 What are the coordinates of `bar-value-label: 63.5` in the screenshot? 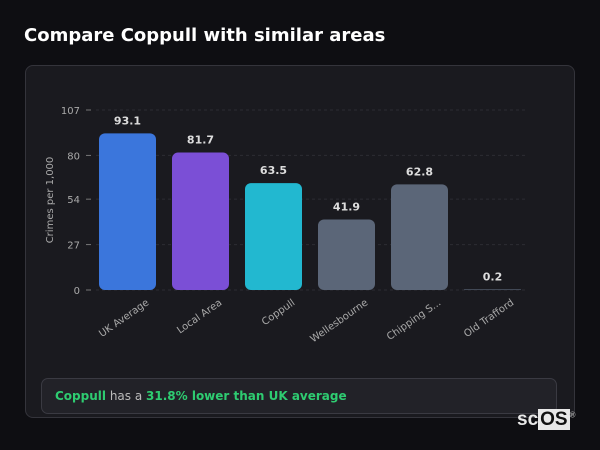 It's located at (273, 170).